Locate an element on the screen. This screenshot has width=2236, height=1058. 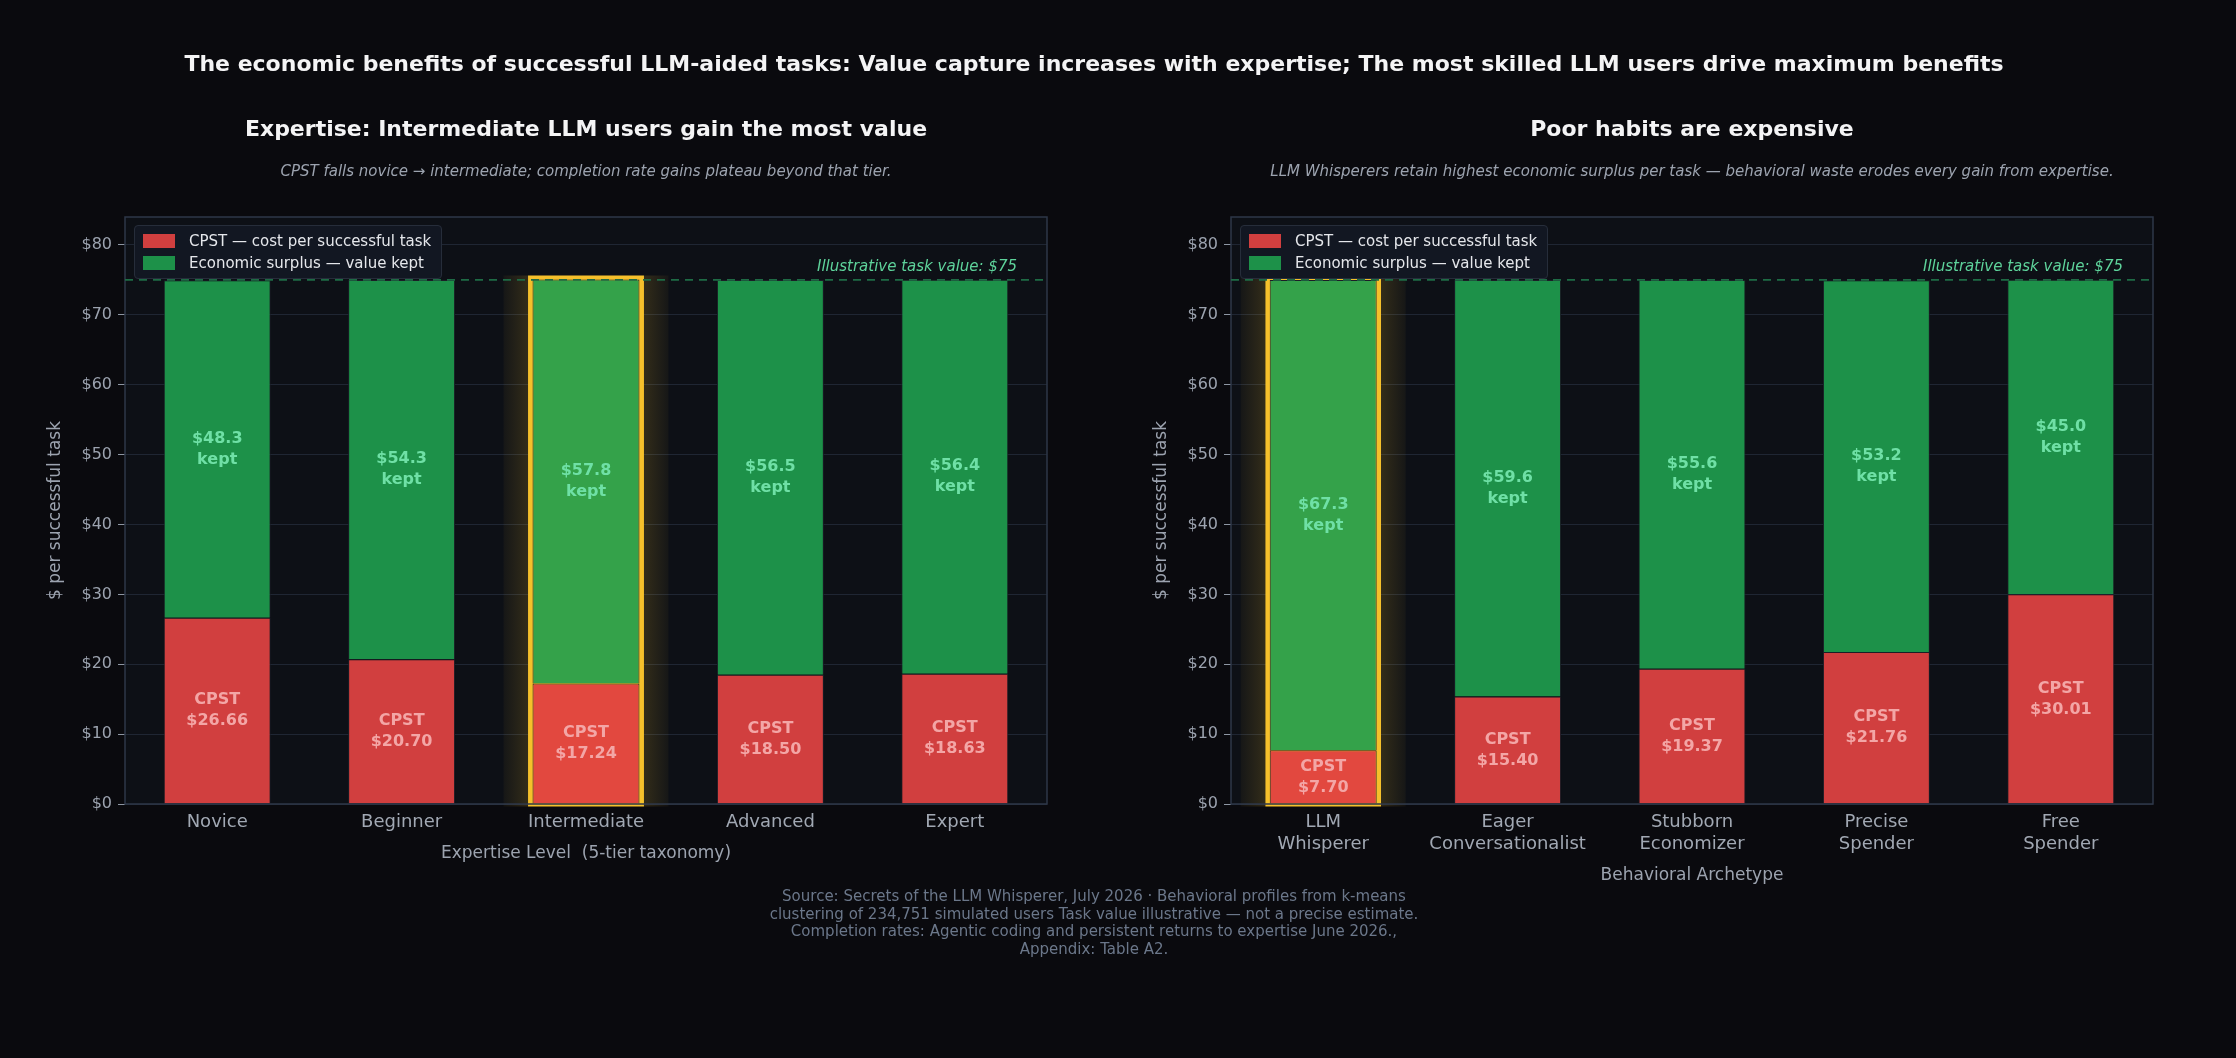
chart-subtitle: LLM Whisperers retain highest economic surplus per task — behavioral waste erodes every gain from expertise. is located at coordinates (1692, 171).